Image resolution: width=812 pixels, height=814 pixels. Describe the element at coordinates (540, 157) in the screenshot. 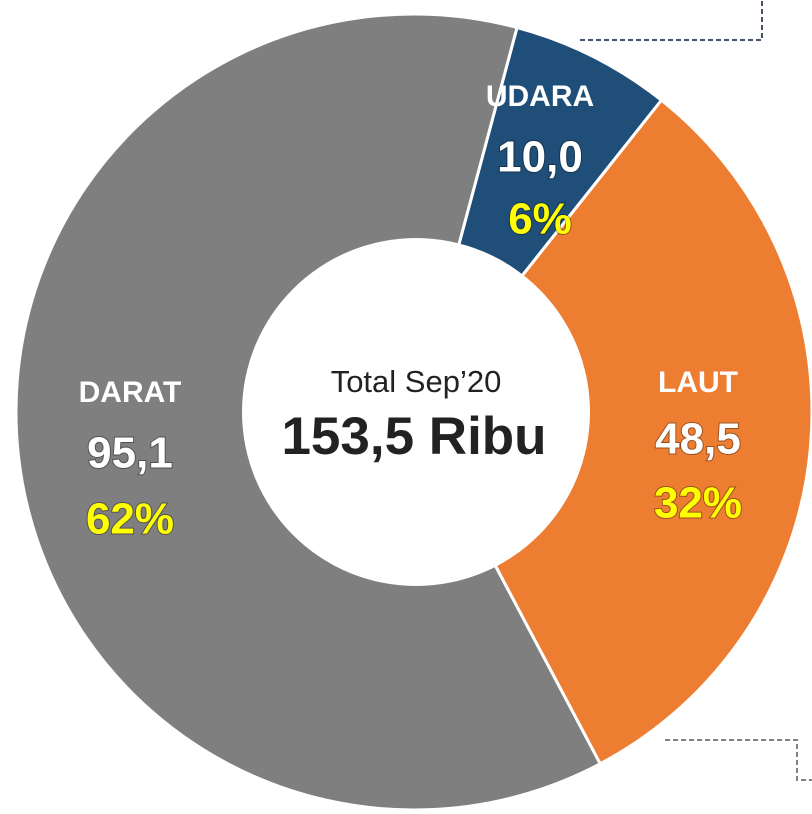

I see `segment-value: 10,0` at that location.